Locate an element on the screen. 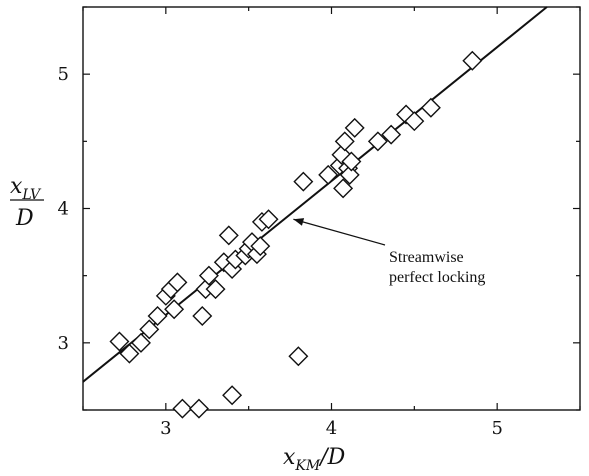 This screenshot has height=476, width=589. y-tick-label: 3 is located at coordinates (63, 343).